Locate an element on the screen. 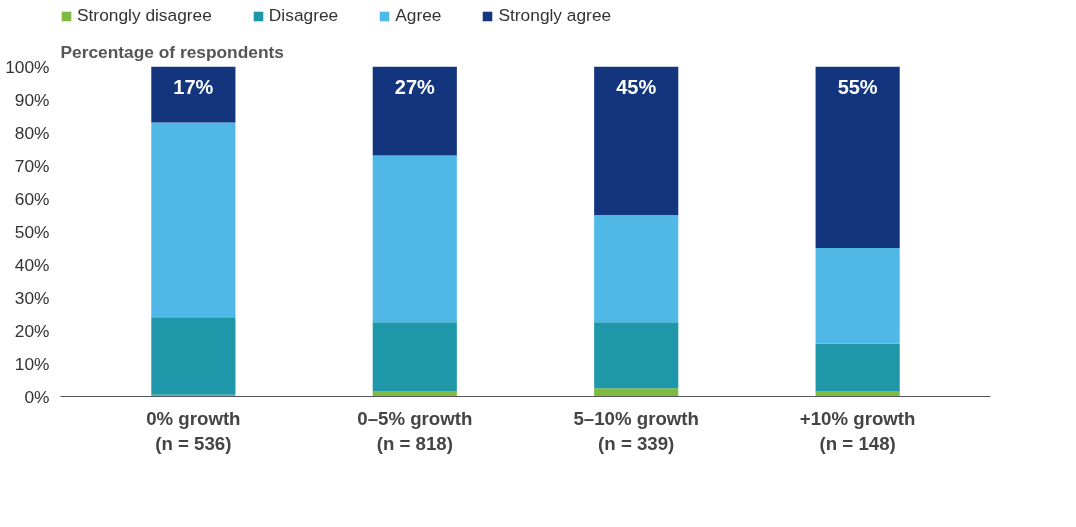 This screenshot has width=1076, height=527. y-tick-label: 30% is located at coordinates (32, 297).